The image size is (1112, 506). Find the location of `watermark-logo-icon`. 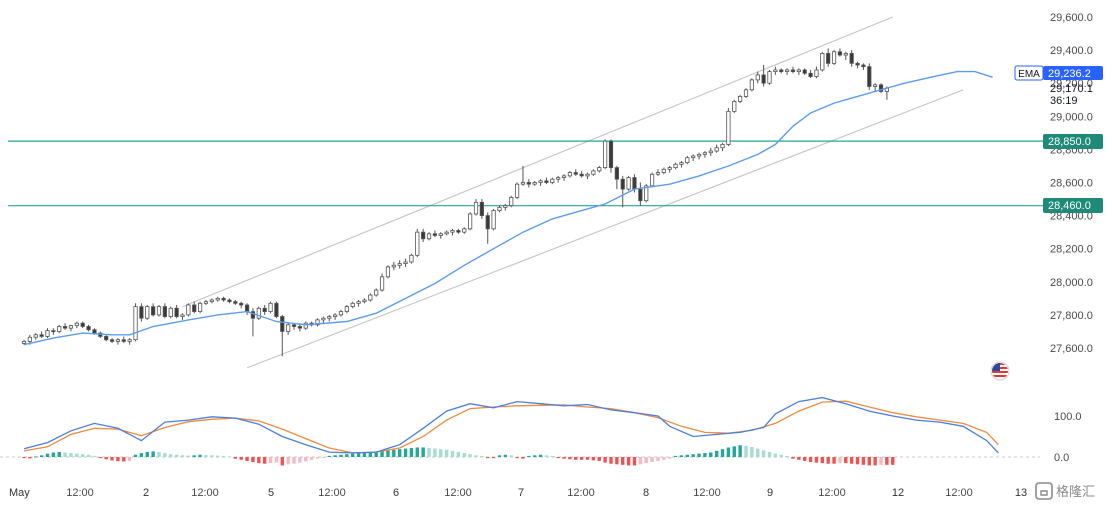

watermark-logo-icon is located at coordinates (1044, 491).